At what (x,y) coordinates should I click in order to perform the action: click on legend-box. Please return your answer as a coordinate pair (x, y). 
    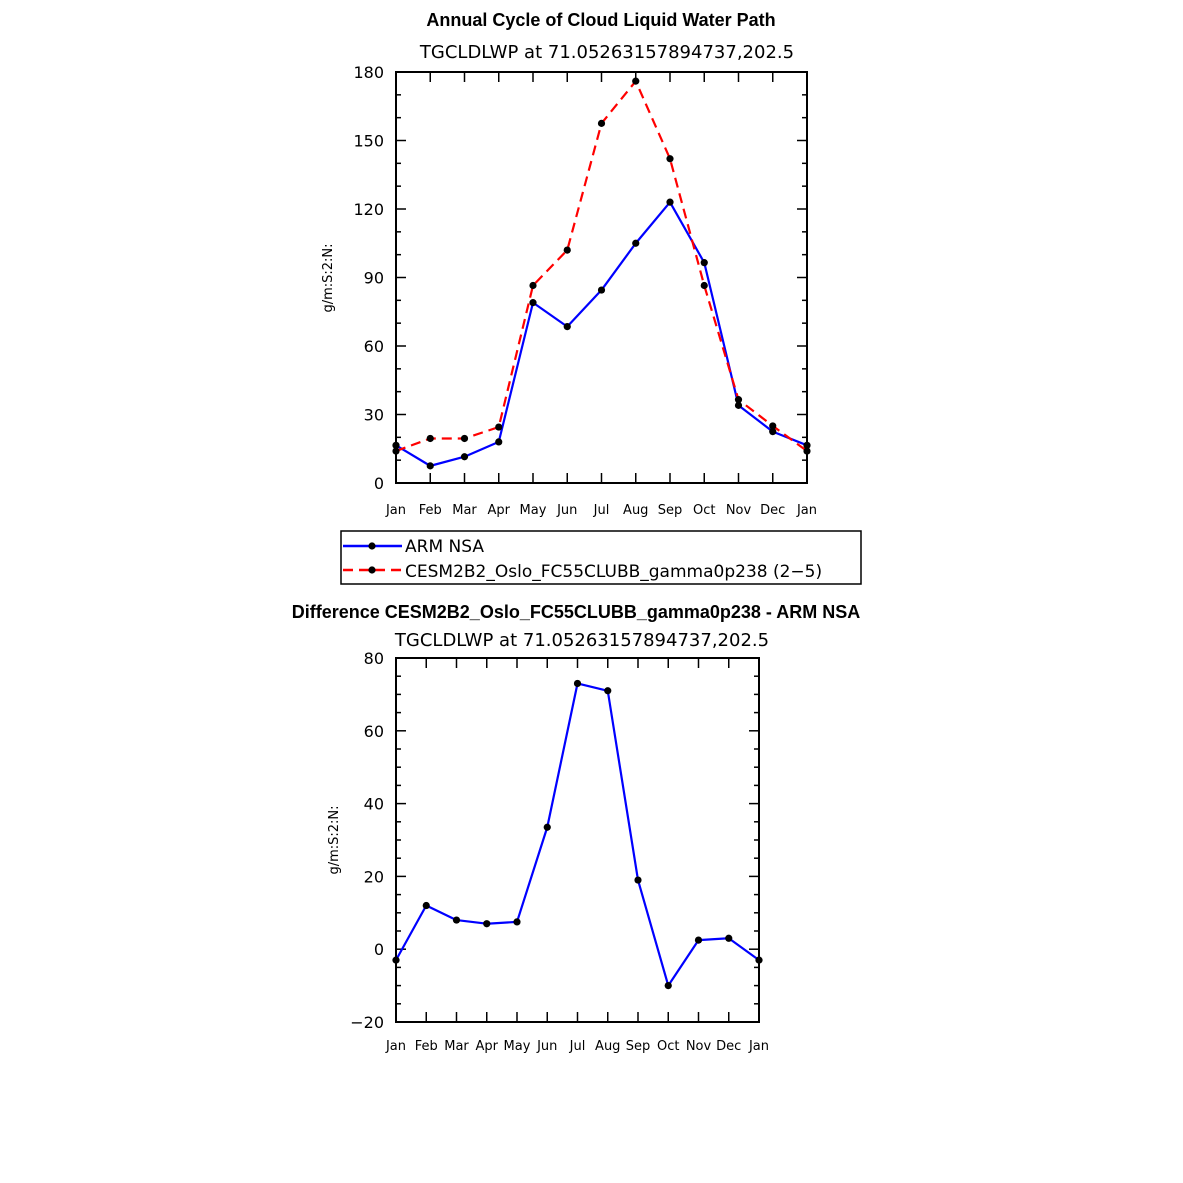
    Looking at the image, I should click on (601, 557).